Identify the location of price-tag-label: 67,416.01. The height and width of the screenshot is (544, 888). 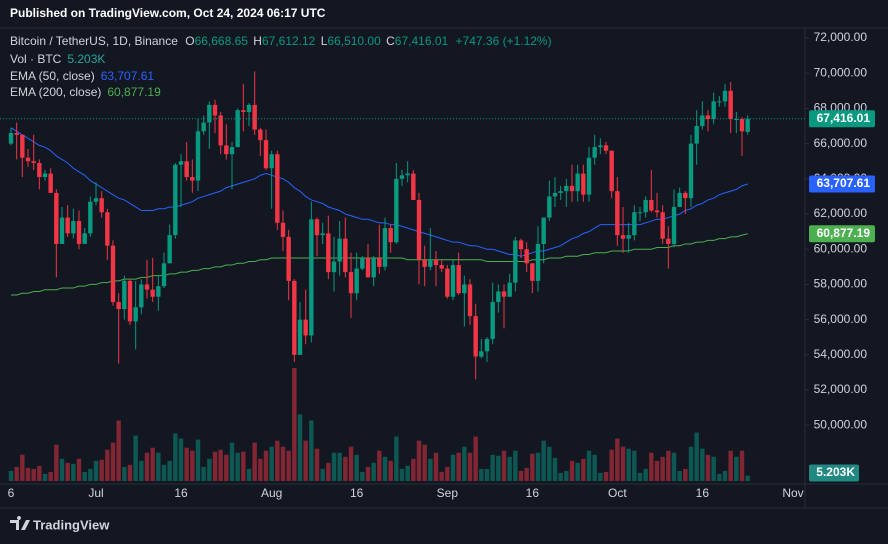
(844, 118).